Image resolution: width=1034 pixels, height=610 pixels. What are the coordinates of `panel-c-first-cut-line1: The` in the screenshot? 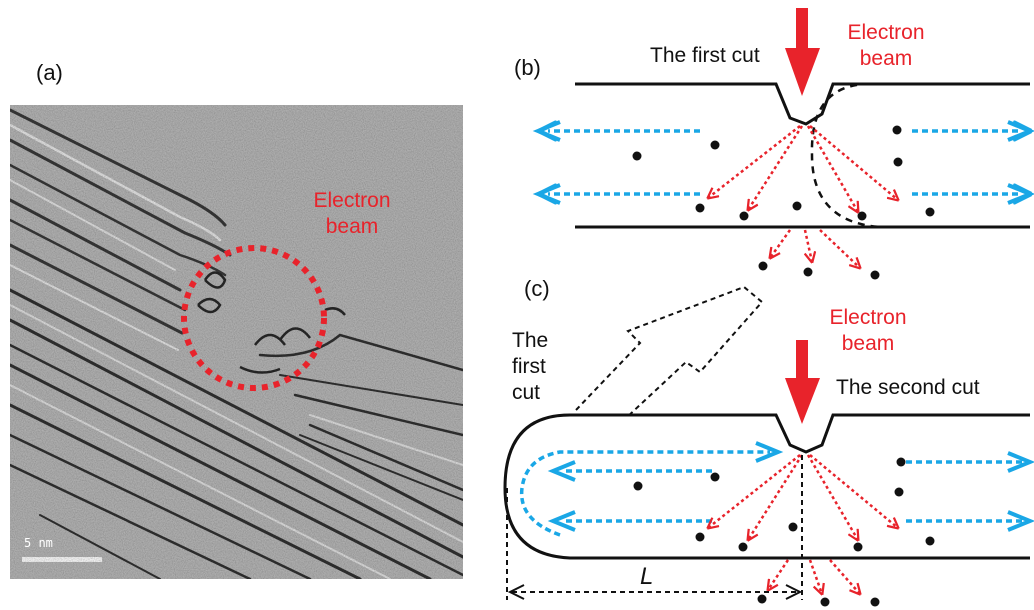 It's located at (530, 340).